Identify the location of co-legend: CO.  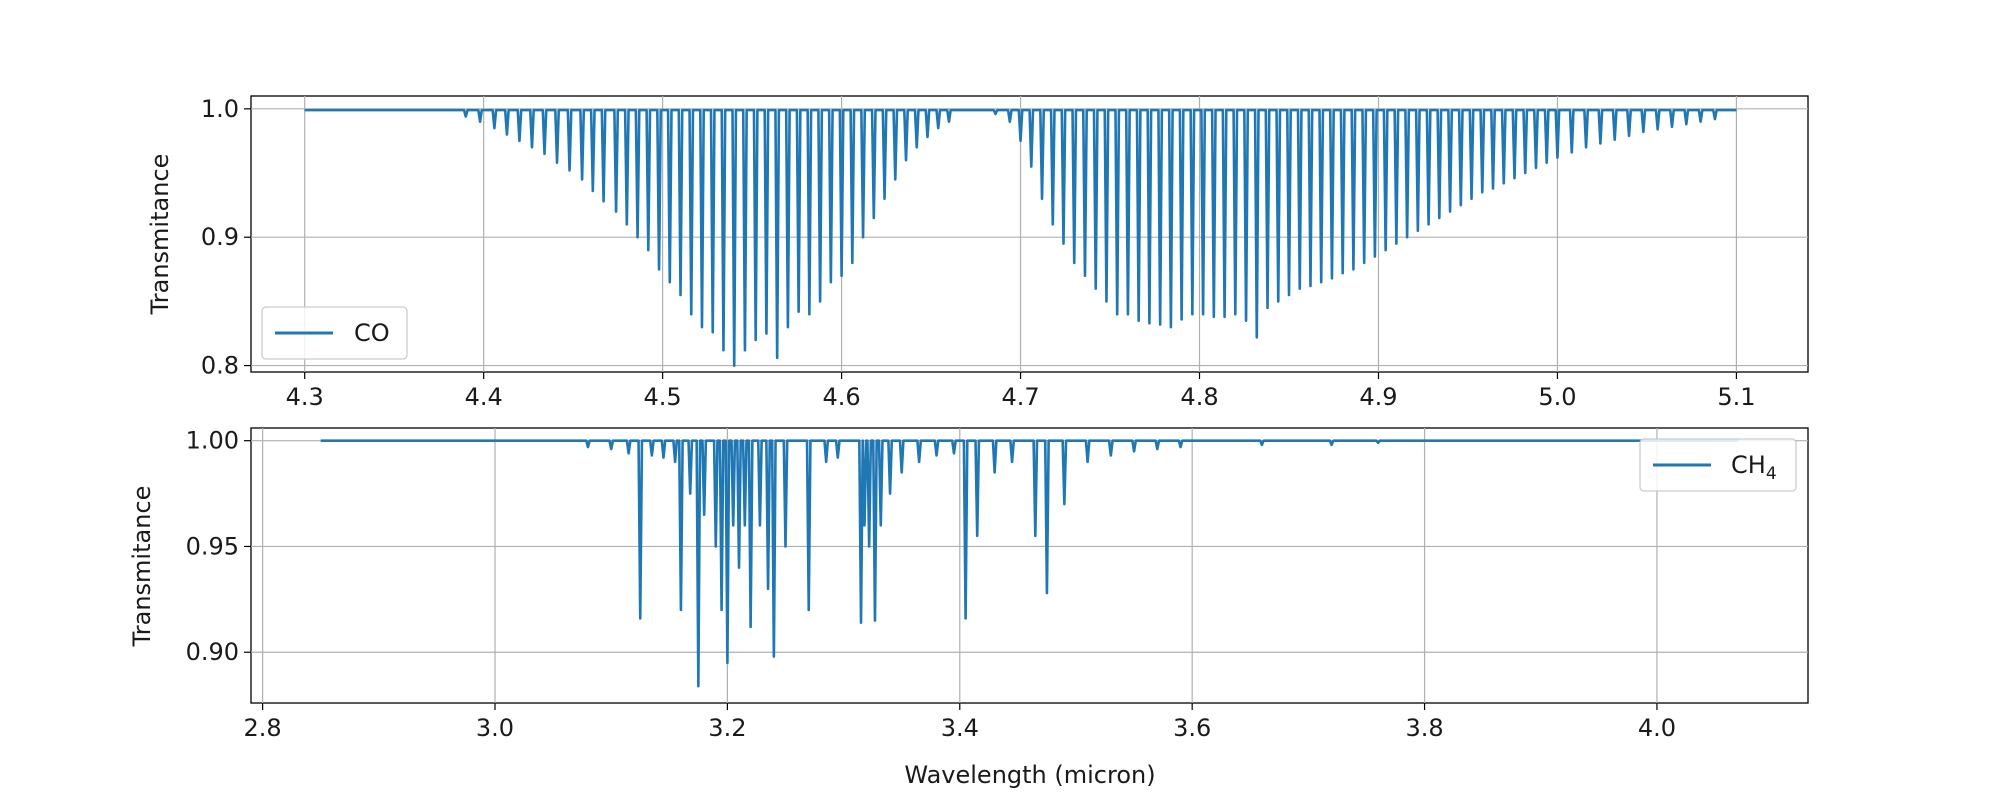
(334, 333).